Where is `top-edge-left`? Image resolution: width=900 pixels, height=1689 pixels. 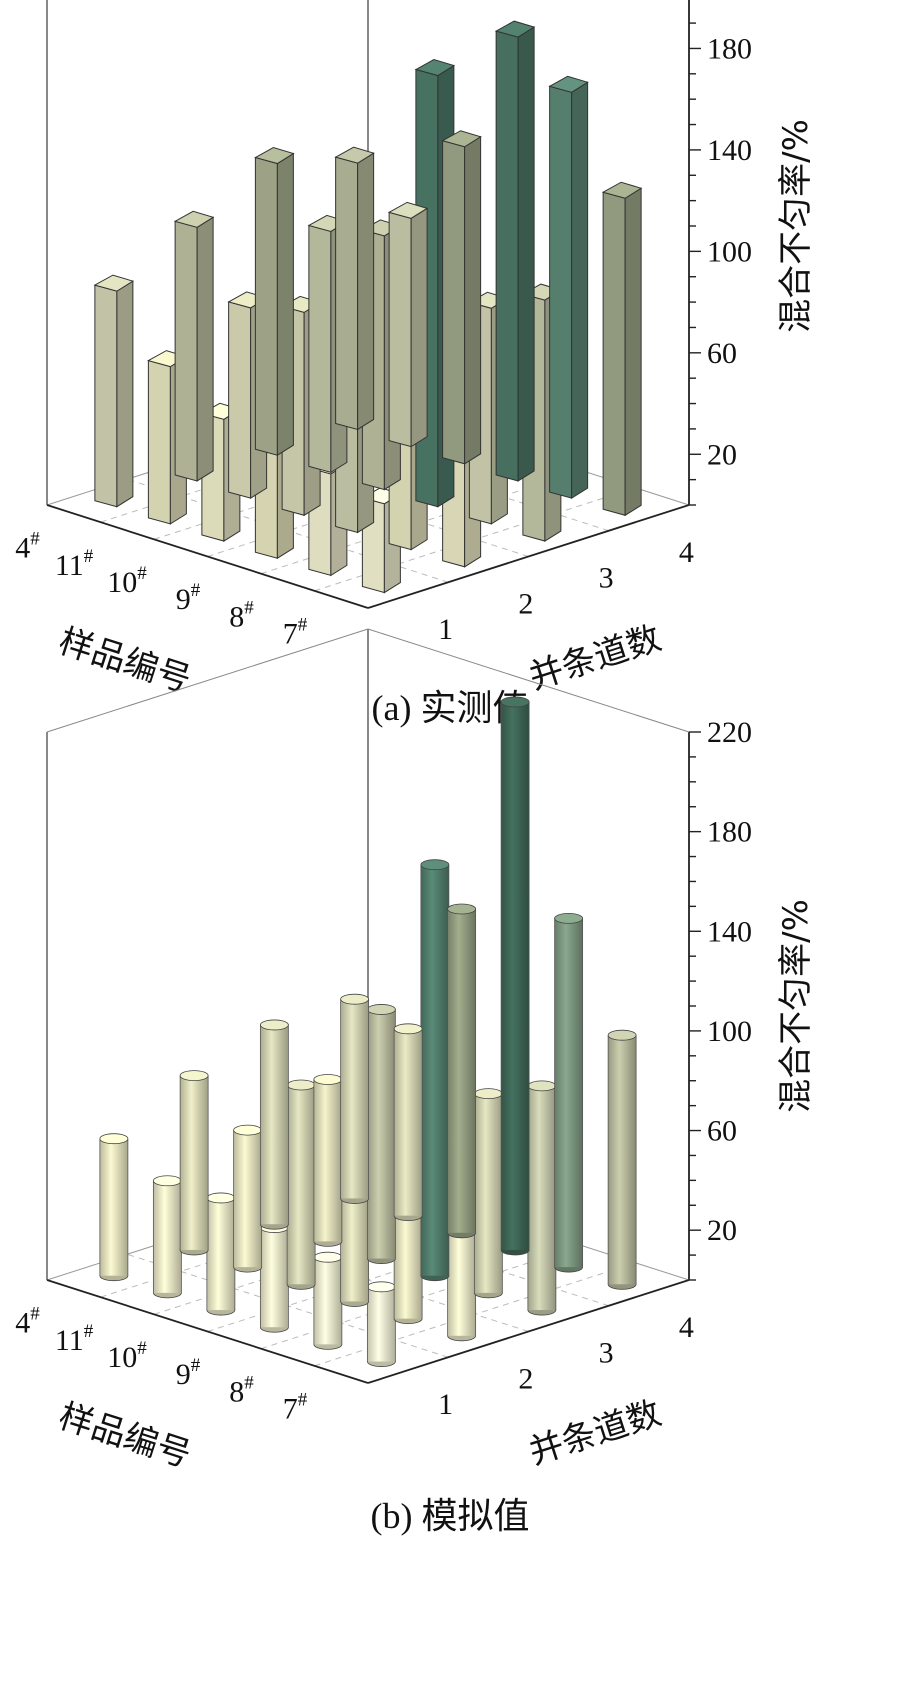
top-edge-left is located at coordinates (207, 680).